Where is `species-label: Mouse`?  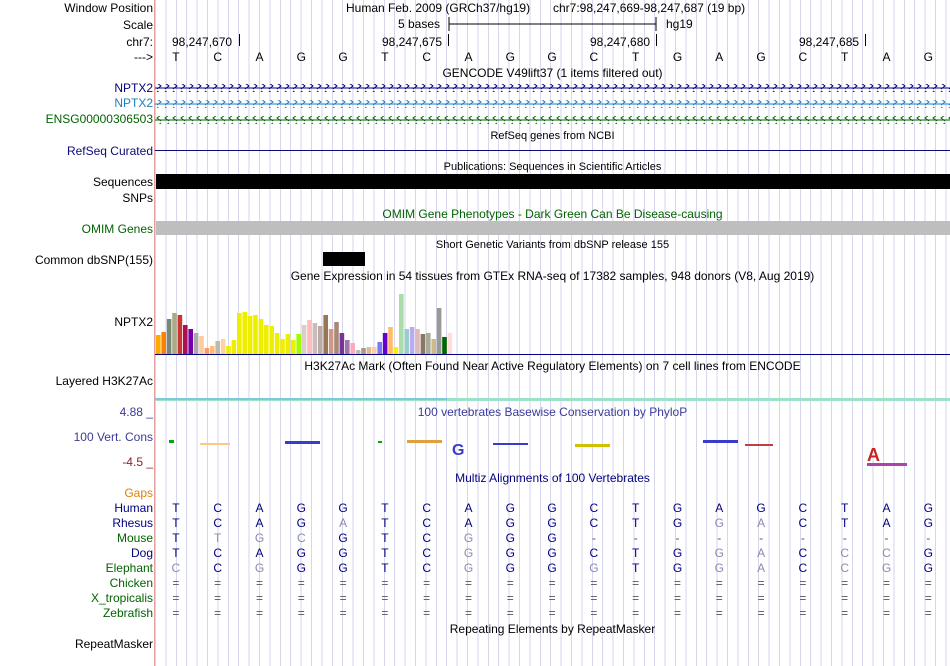 species-label: Mouse is located at coordinates (134, 538).